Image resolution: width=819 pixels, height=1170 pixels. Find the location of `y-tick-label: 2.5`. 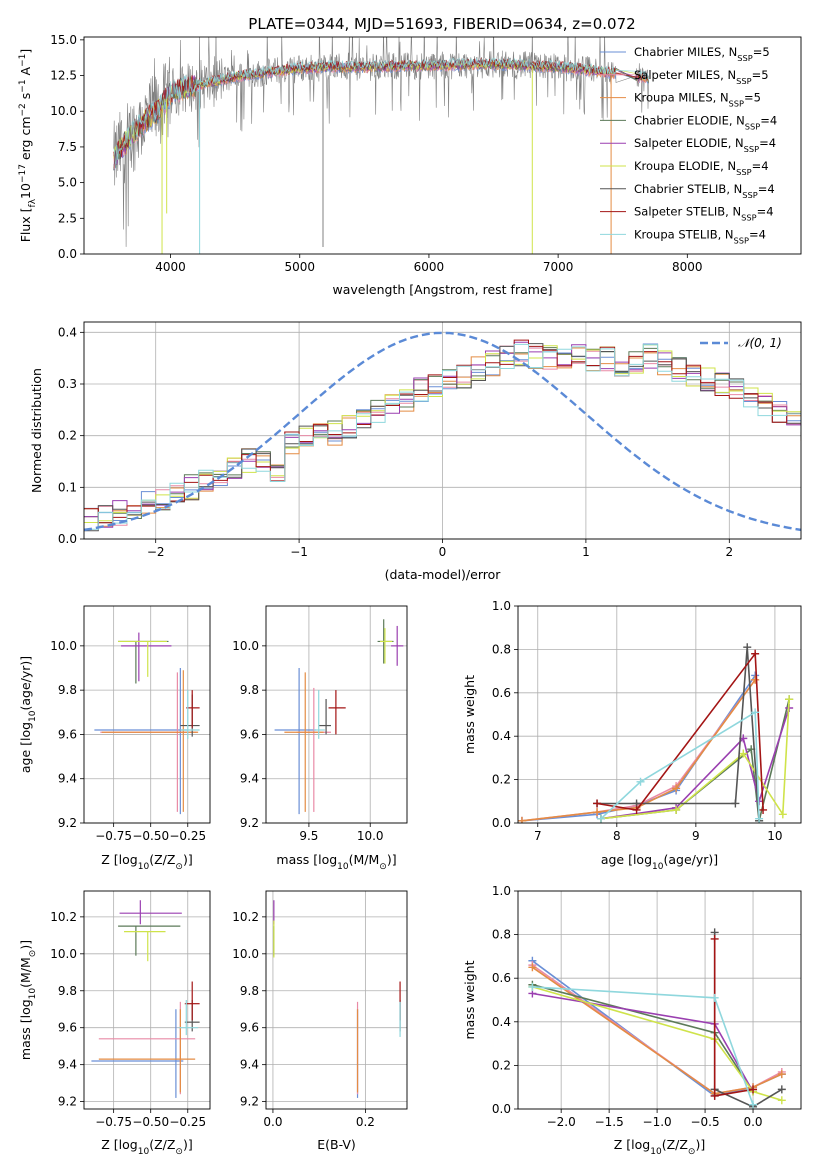

y-tick-label: 2.5 is located at coordinates (67, 218).